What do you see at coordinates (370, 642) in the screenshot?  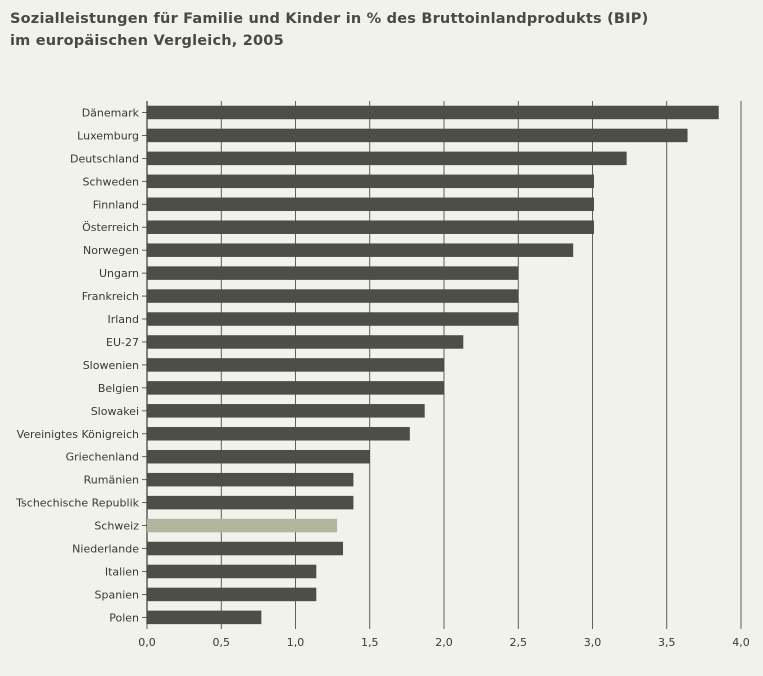 I see `x-tick-label: 1,5` at bounding box center [370, 642].